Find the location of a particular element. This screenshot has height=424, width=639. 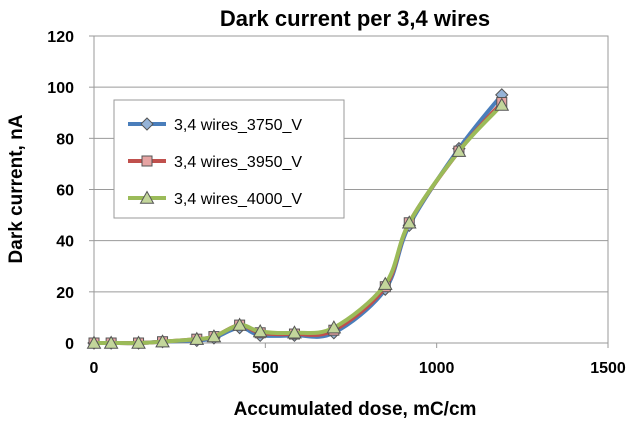

legend-label: 3,4 wires_4000_V is located at coordinates (238, 199).